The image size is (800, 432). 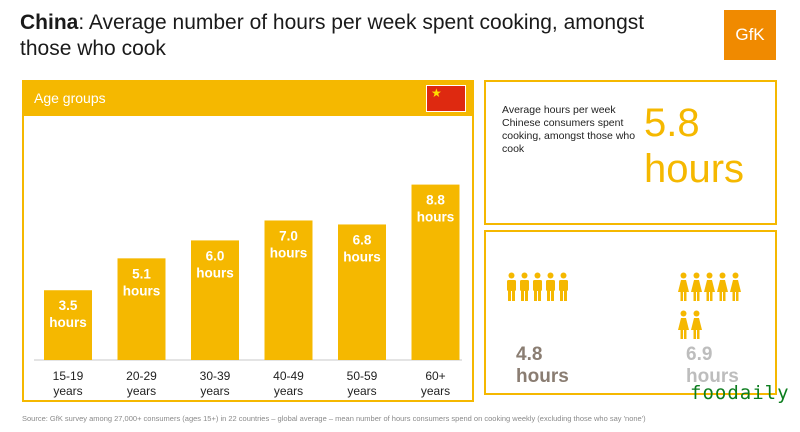 What do you see at coordinates (362, 376) in the screenshot?
I see `category-label-4: 50-59` at bounding box center [362, 376].